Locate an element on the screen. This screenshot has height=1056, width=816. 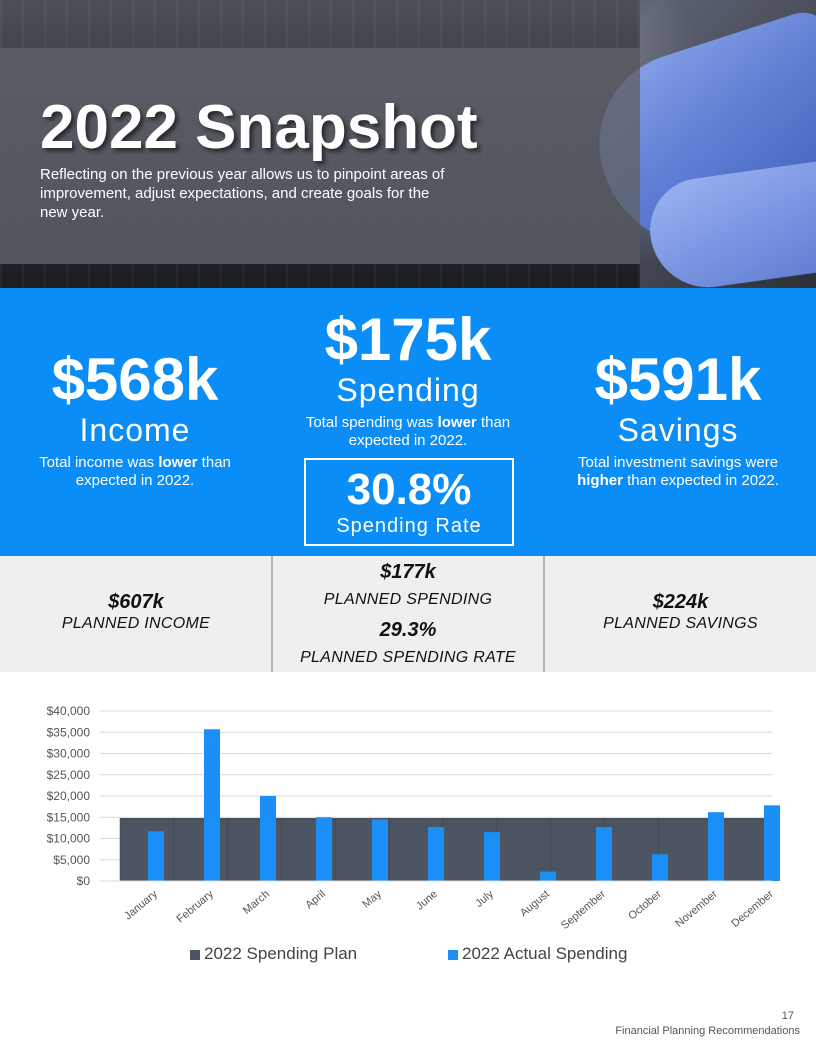
legend-swatch-actual is located at coordinates (453, 954).